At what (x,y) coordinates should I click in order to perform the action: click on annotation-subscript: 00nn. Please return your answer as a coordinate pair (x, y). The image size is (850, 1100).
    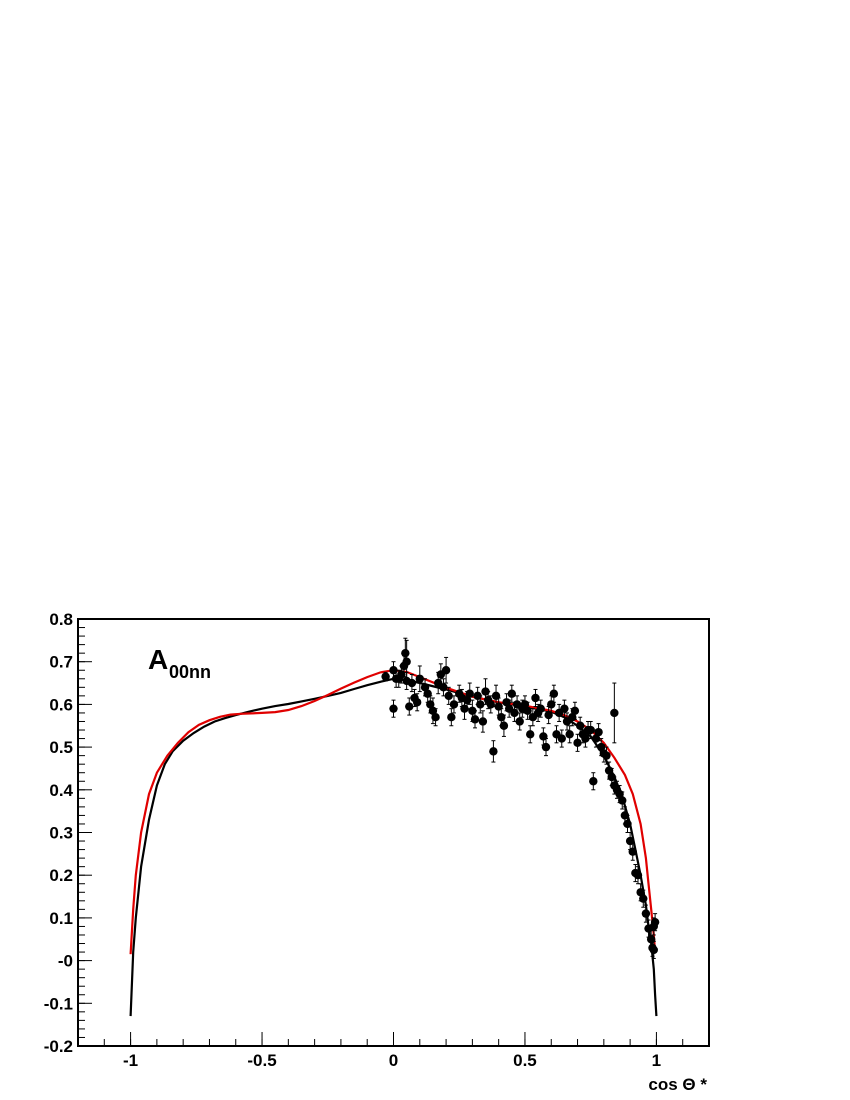
    Looking at the image, I should click on (190, 672).